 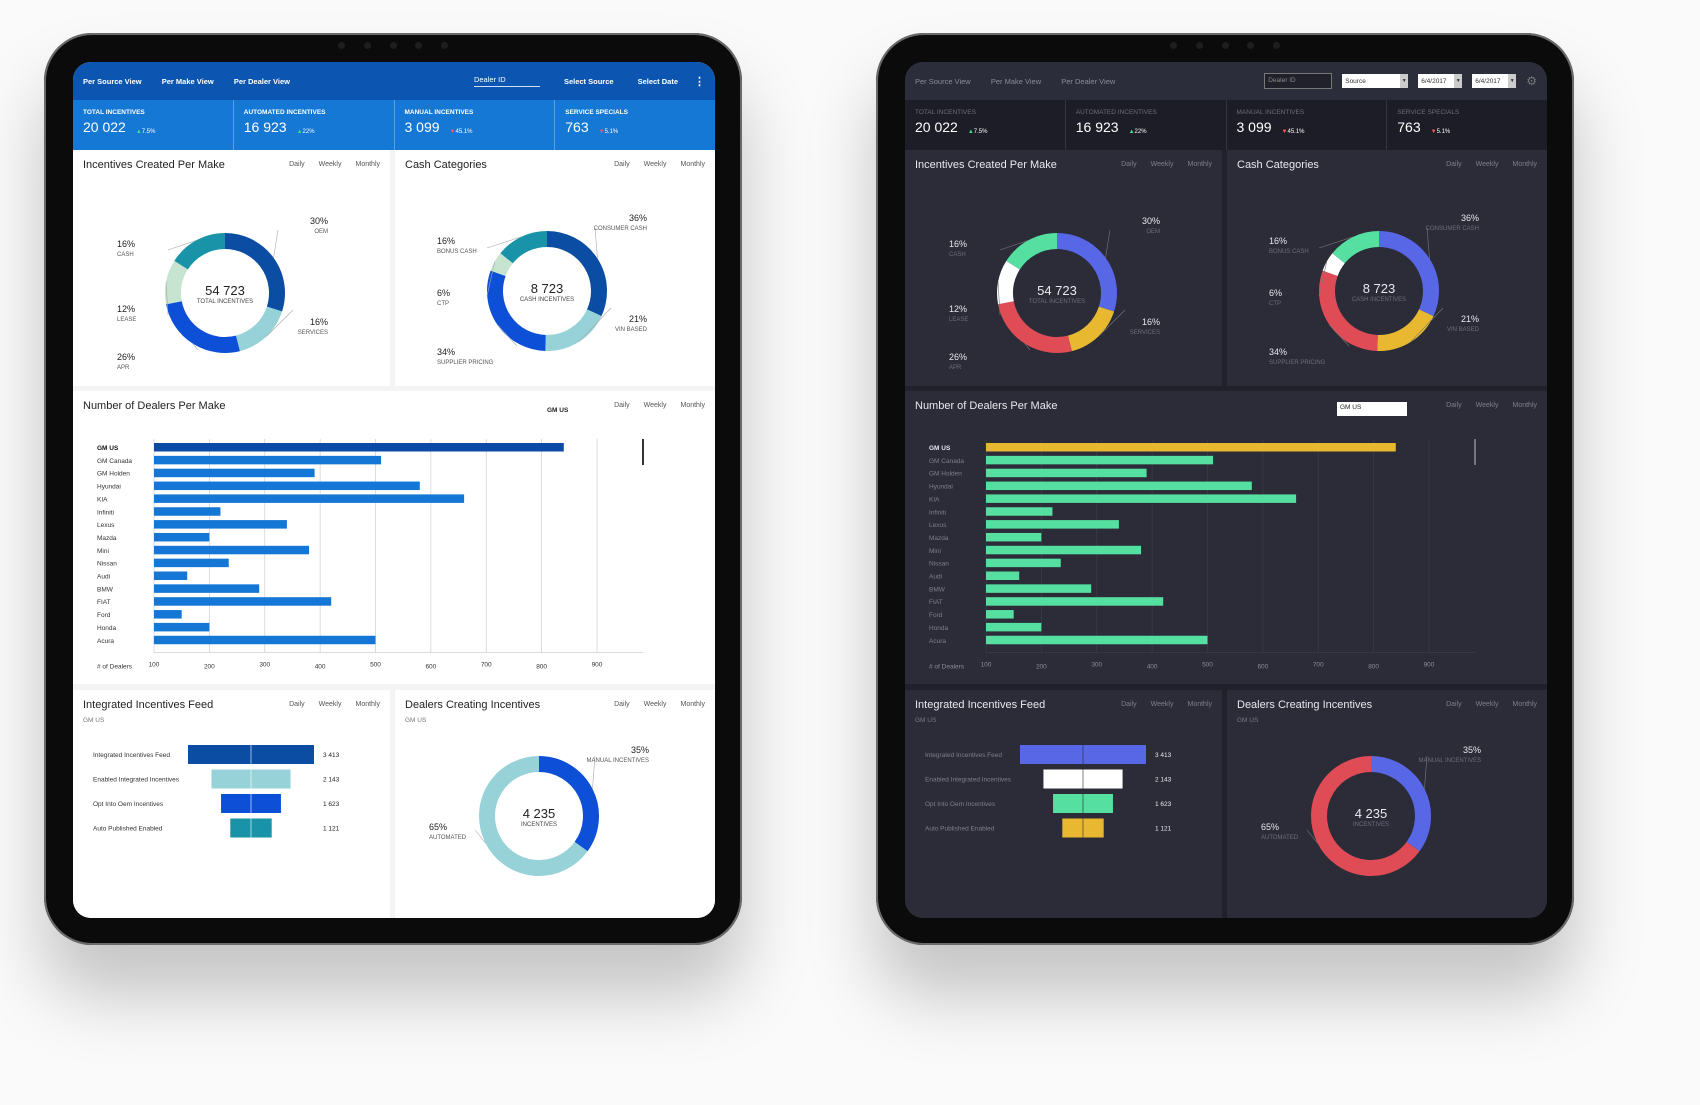 What do you see at coordinates (588, 81) in the screenshot?
I see `select-source-button: Select Source` at bounding box center [588, 81].